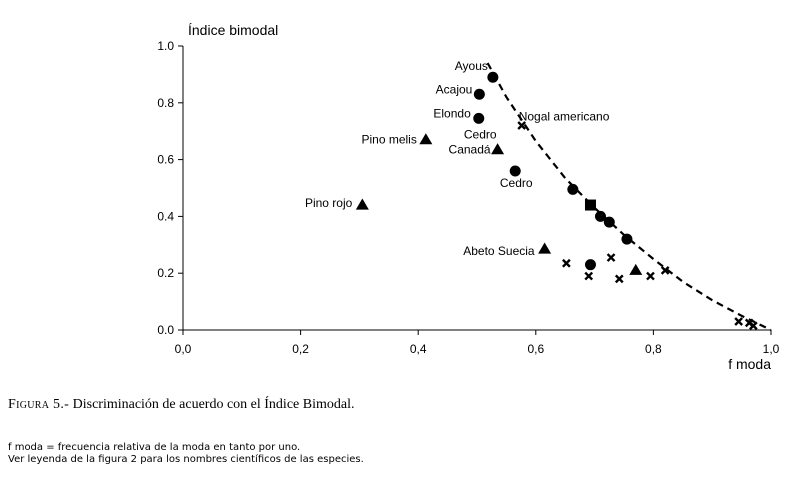 The image size is (800, 479). What do you see at coordinates (165, 160) in the screenshot?
I see `y-tick-label: 0.6` at bounding box center [165, 160].